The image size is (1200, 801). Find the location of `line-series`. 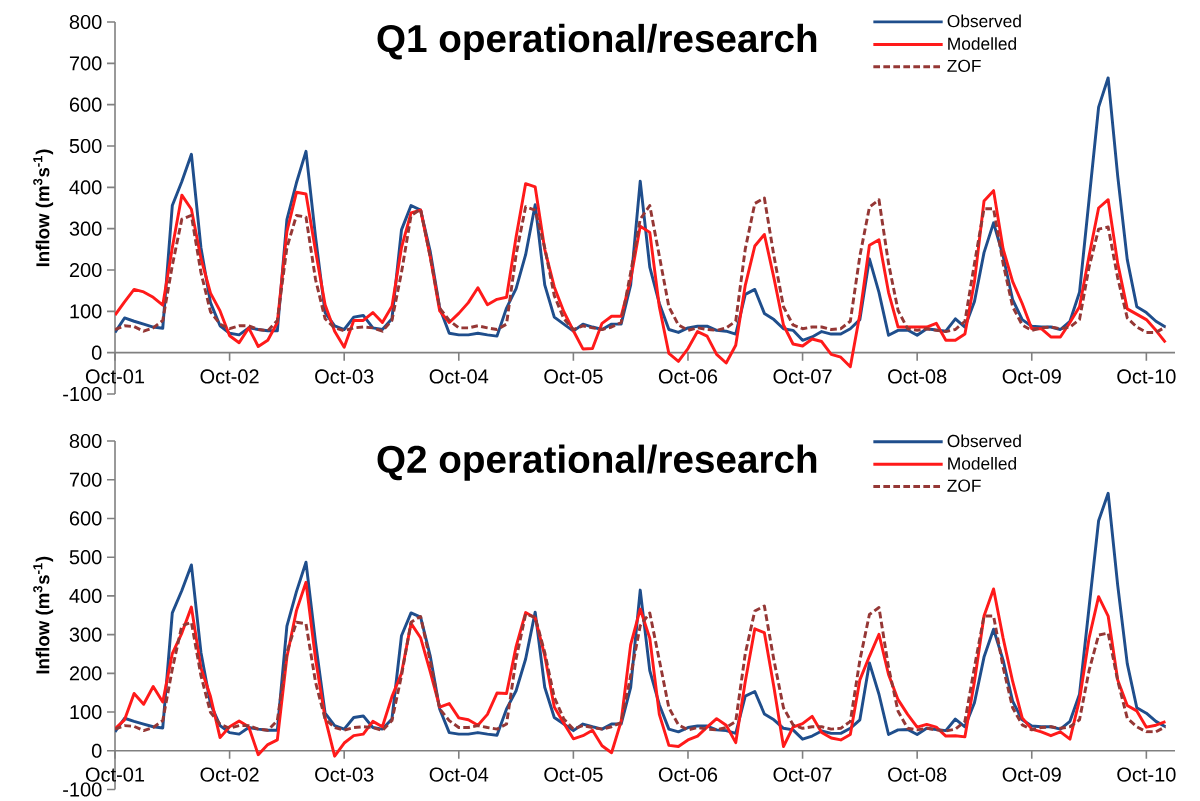

line-series is located at coordinates (641, 669).